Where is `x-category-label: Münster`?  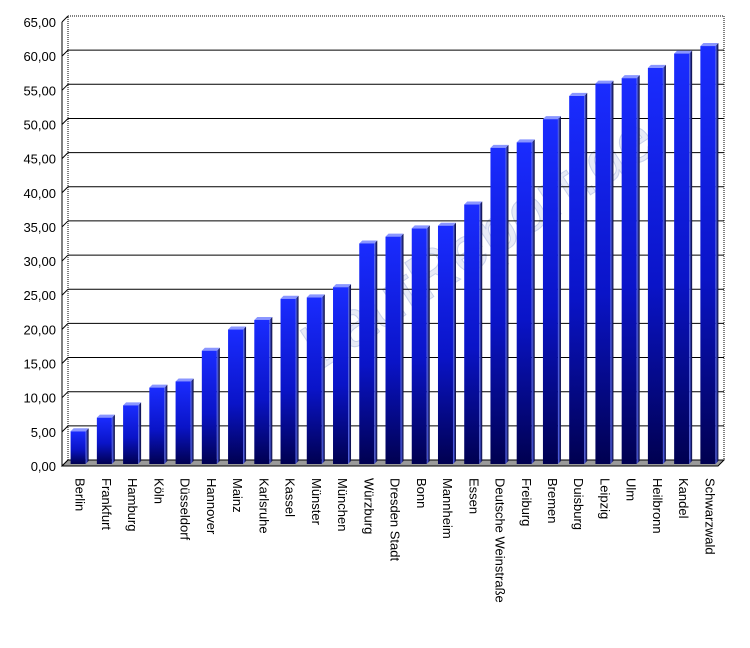
x-category-label: Münster is located at coordinates (316, 502).